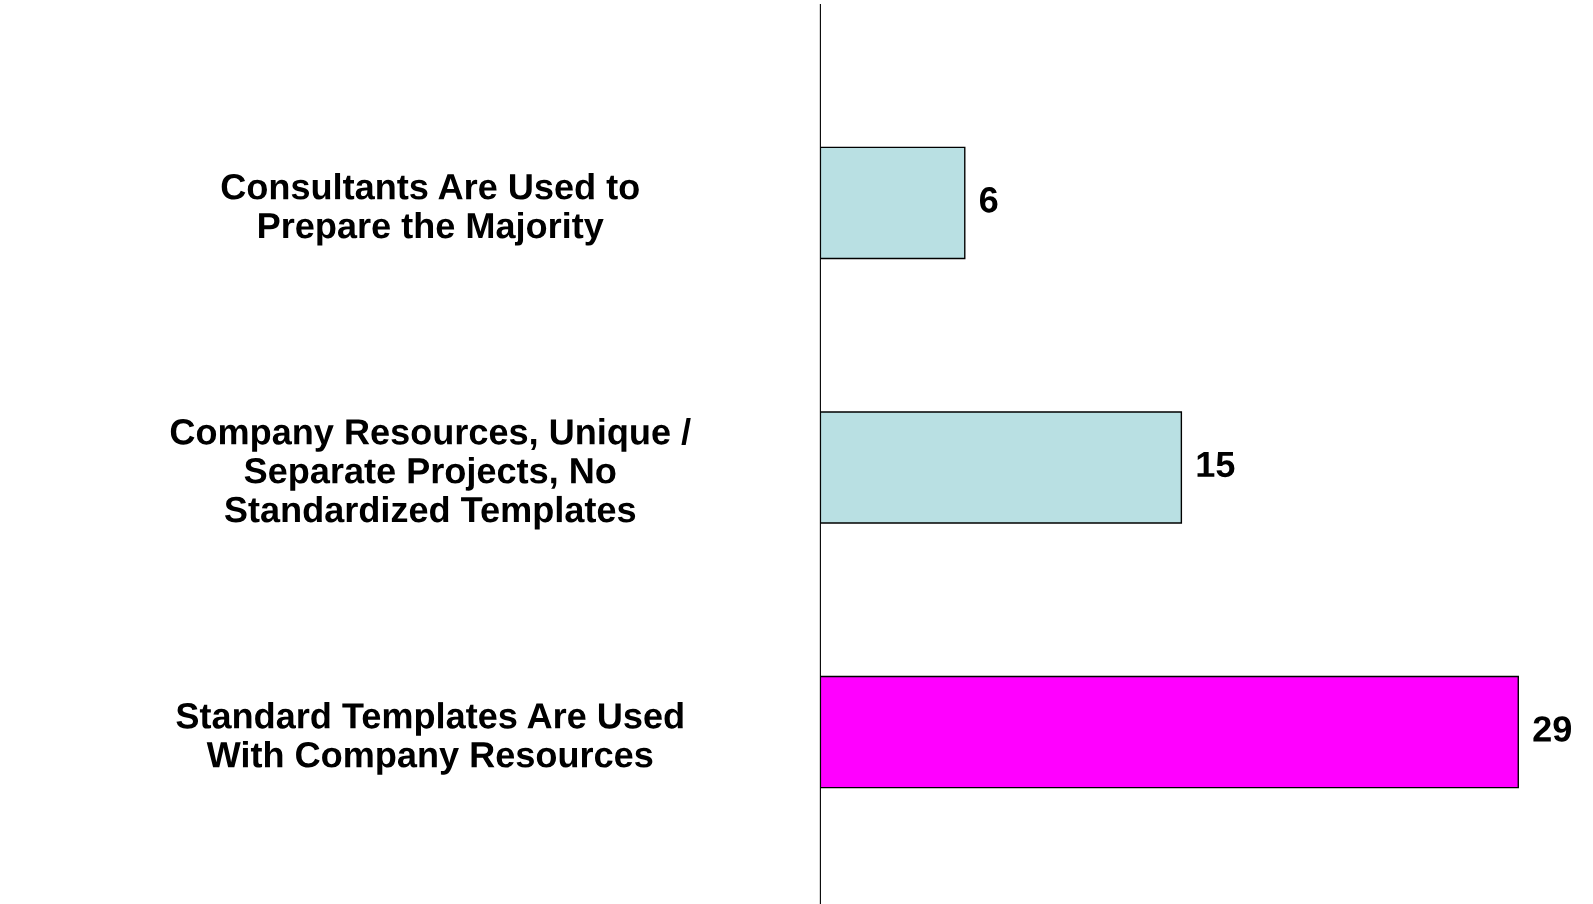  Describe the element at coordinates (988, 200) in the screenshot. I see `data-label: 6` at that location.